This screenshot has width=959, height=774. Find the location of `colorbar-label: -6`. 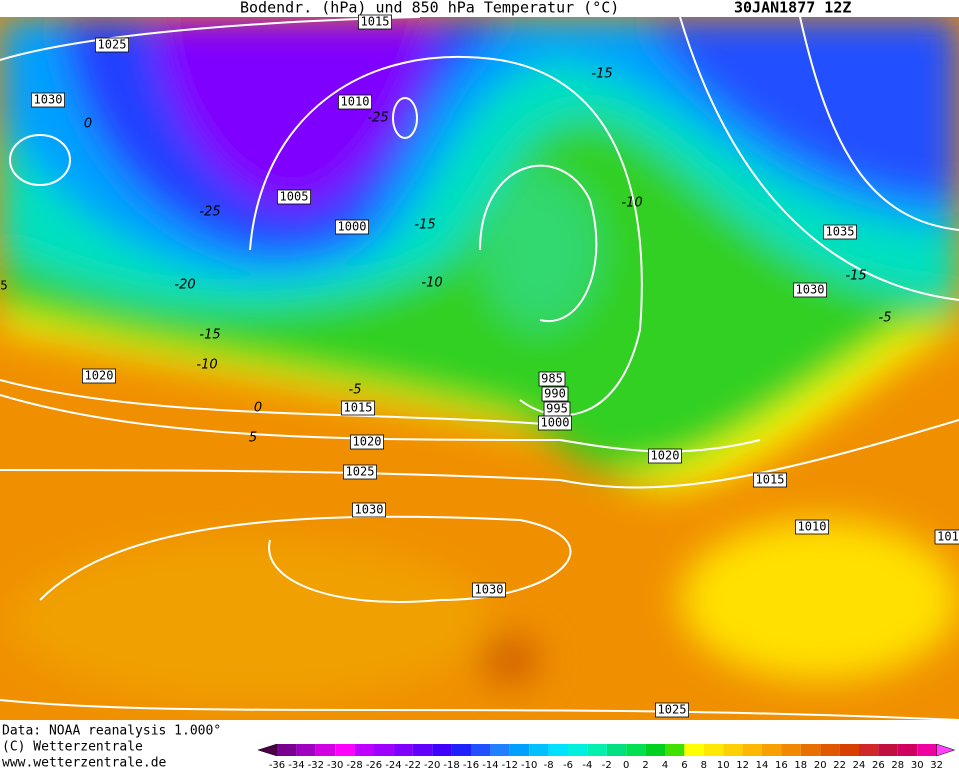

colorbar-label: -6 is located at coordinates (568, 765).